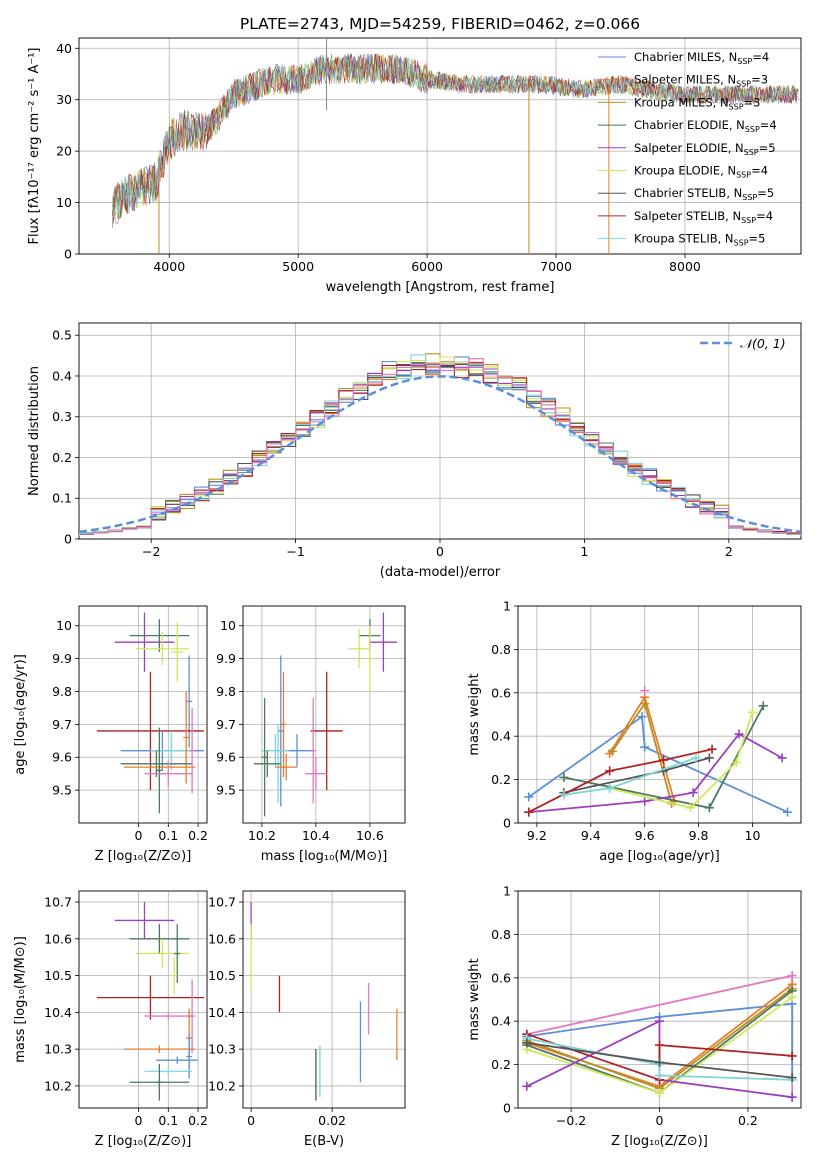 This screenshot has width=819, height=1170. Describe the element at coordinates (316, 835) in the screenshot. I see `x-tick-label: 10.4` at that location.